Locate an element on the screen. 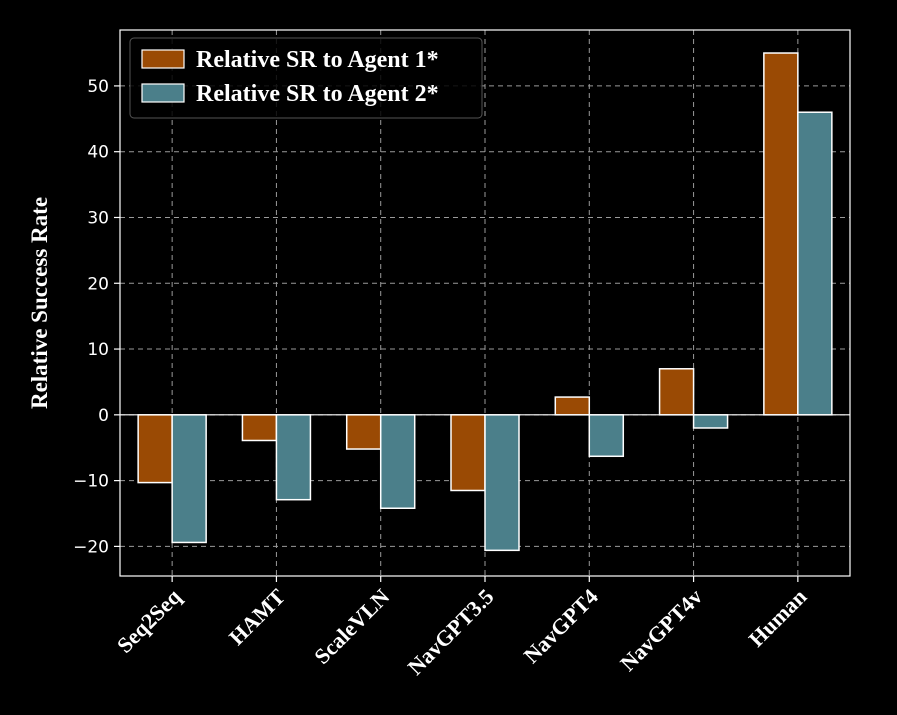 The height and width of the screenshot is (715, 897). legend-label-1: Relative SR to Agent 1* is located at coordinates (317, 60).